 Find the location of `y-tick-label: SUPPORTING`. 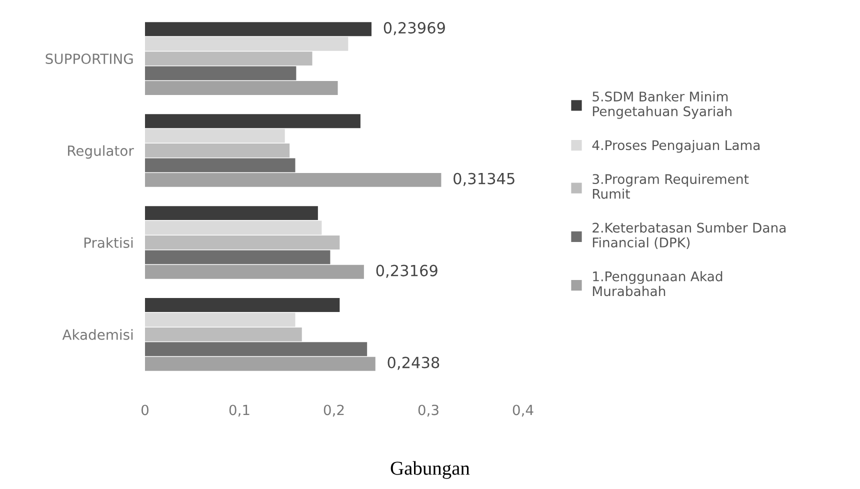

y-tick-label: SUPPORTING is located at coordinates (89, 59).